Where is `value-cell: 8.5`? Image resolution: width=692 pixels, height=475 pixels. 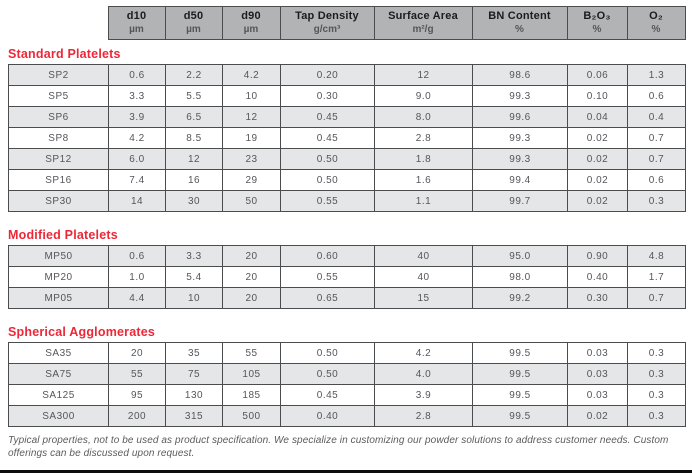 value-cell: 8.5 is located at coordinates (194, 138).